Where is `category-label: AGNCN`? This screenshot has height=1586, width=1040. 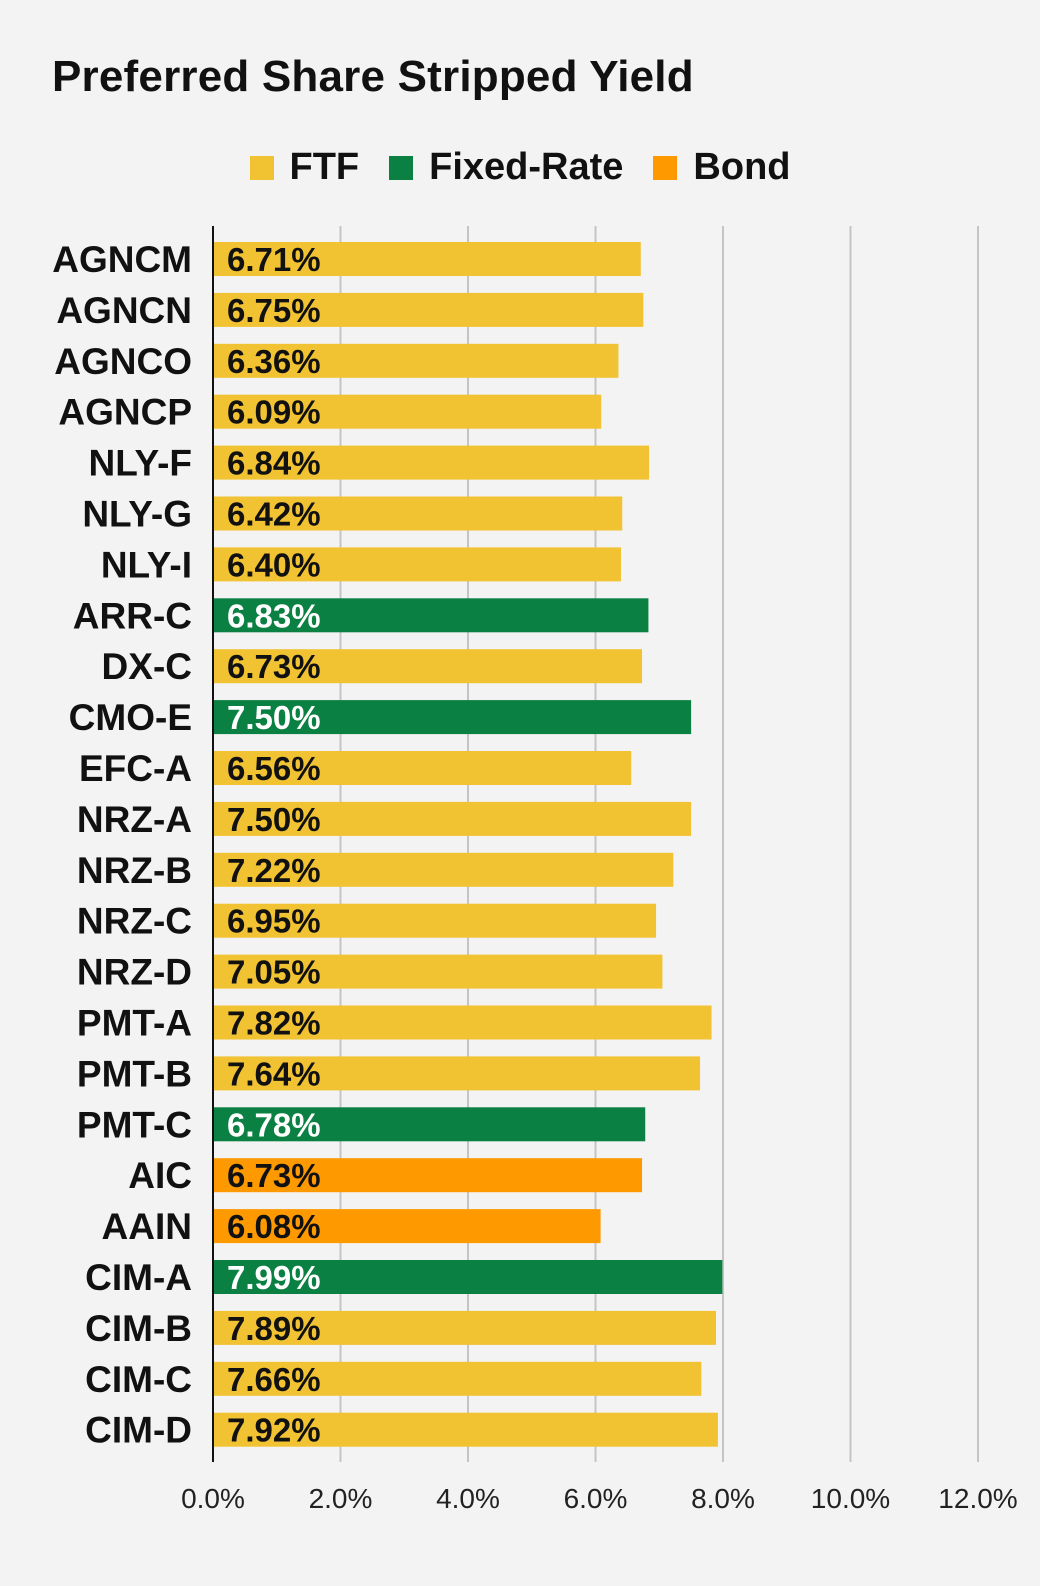
category-label: AGNCN is located at coordinates (124, 310).